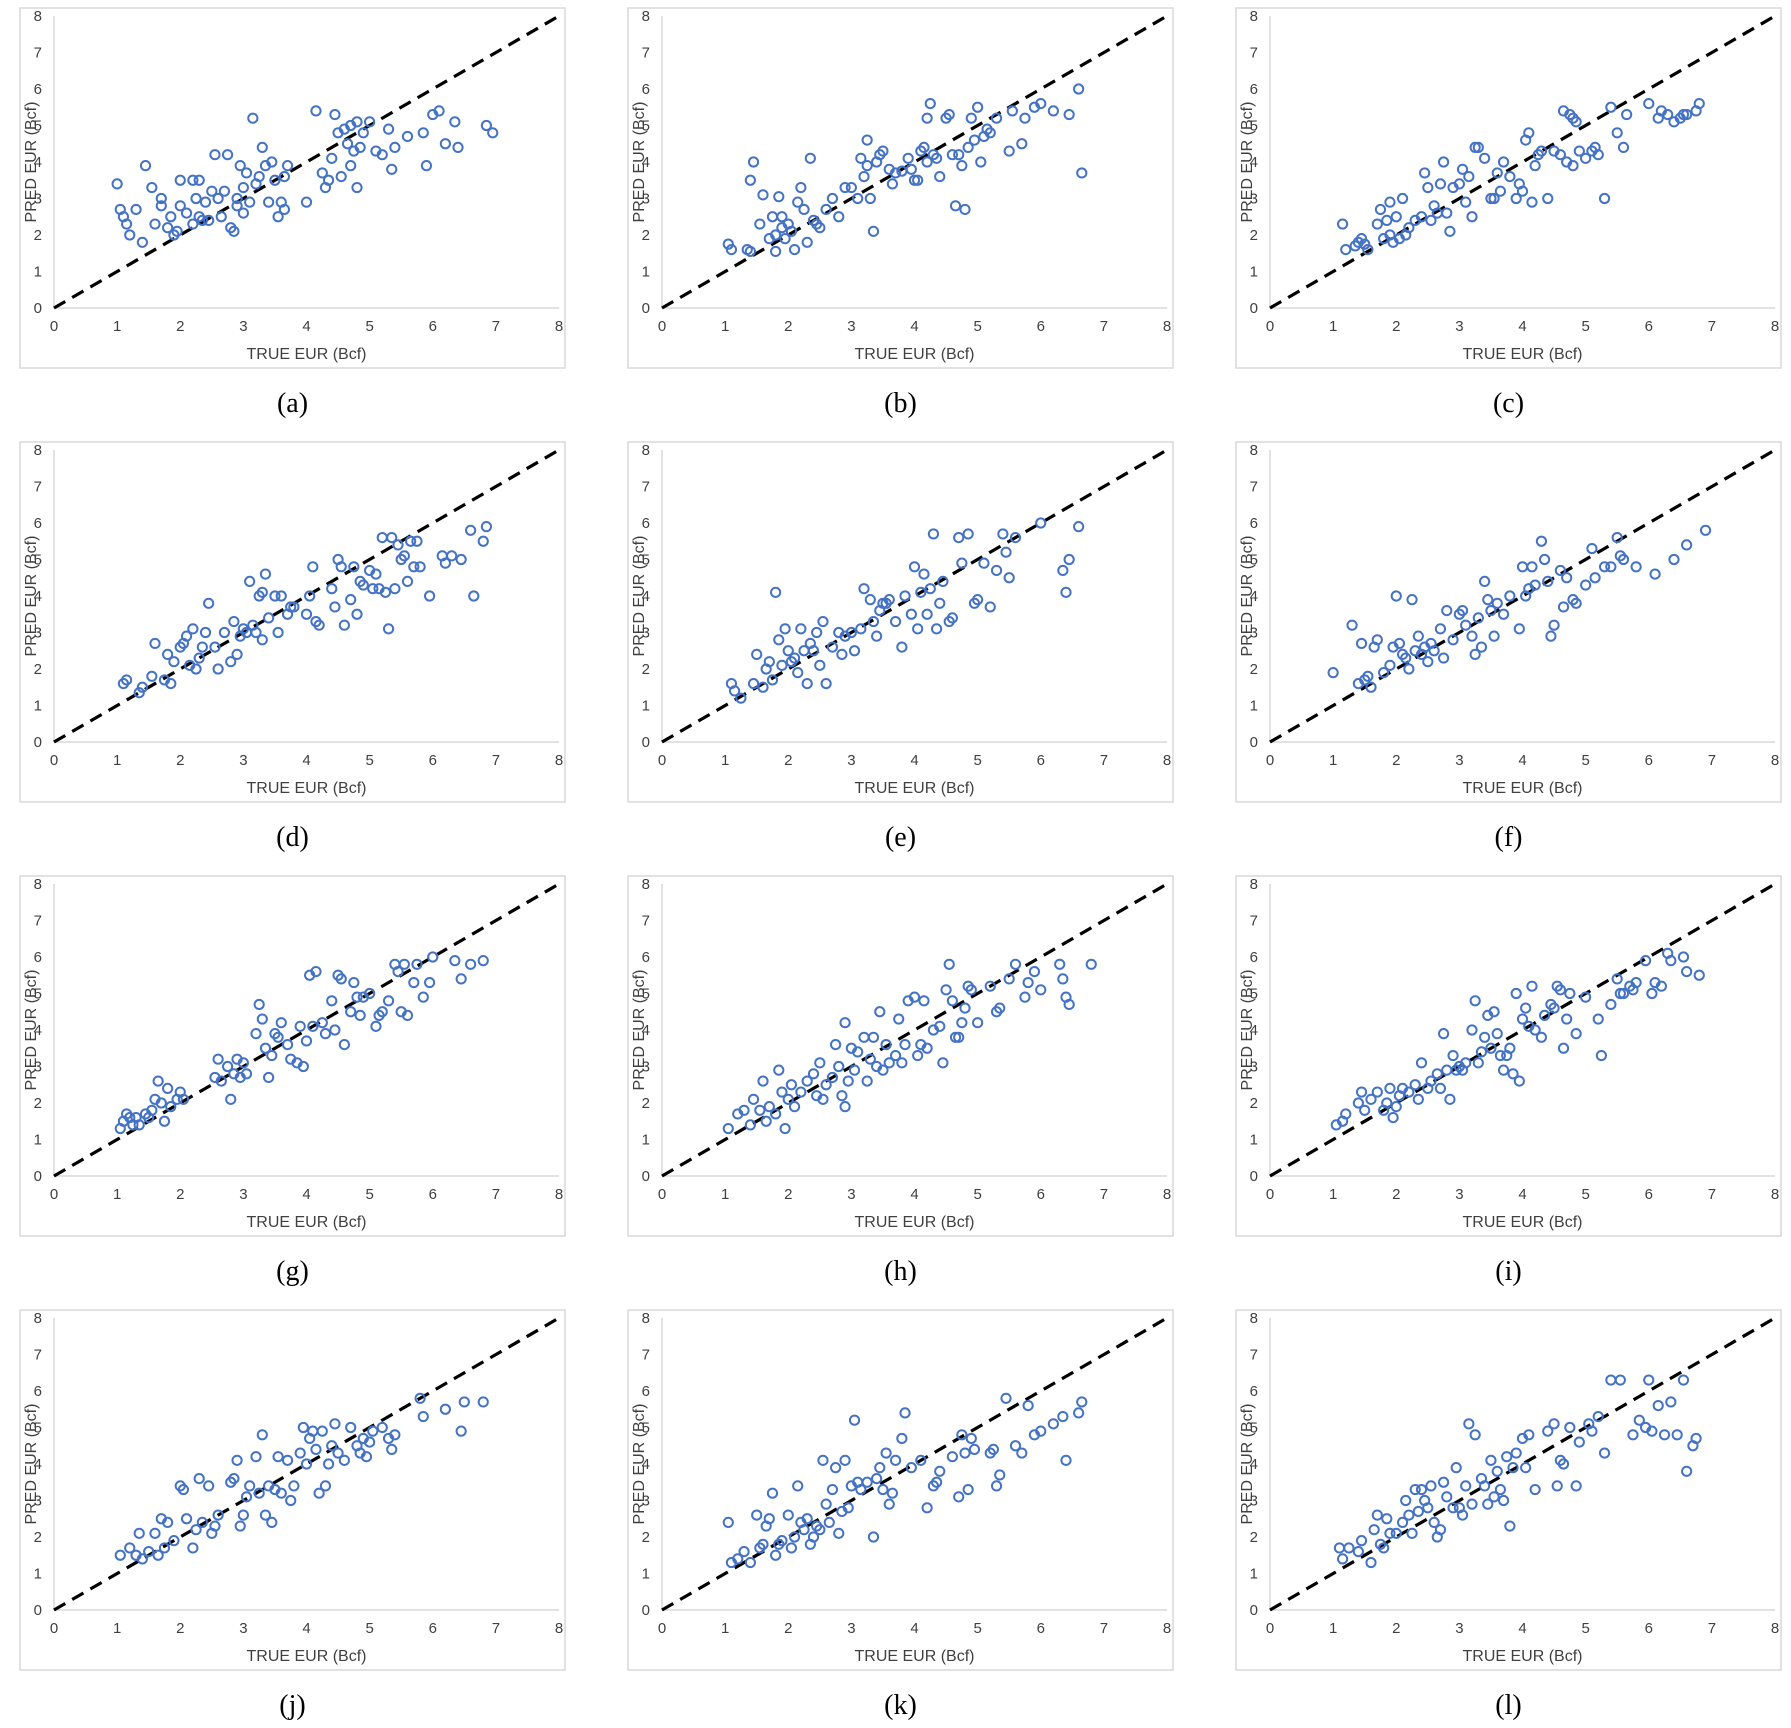 This screenshot has width=1791, height=1728. Describe the element at coordinates (559, 760) in the screenshot. I see `x-tick-label: 8` at that location.